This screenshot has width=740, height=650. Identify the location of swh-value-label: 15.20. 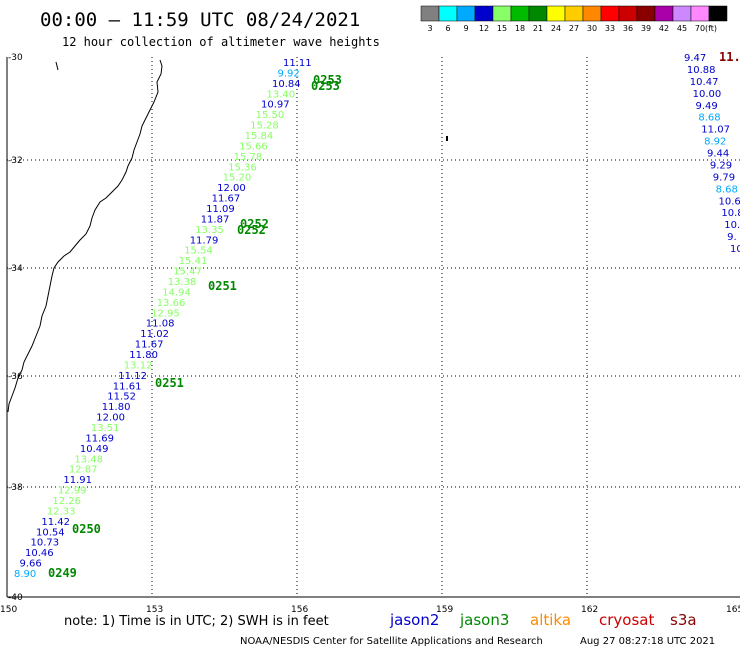
(237, 178).